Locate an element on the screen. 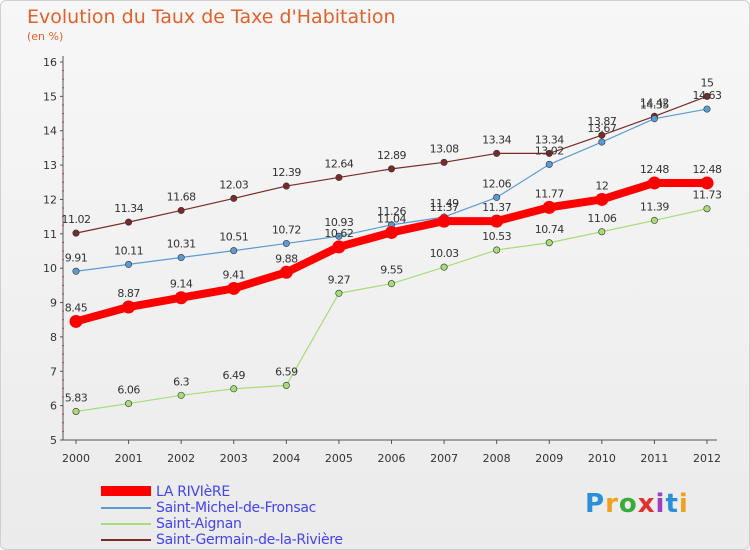 Image resolution: width=750 pixels, height=550 pixels. x-tick-label: 2011 is located at coordinates (654, 458).